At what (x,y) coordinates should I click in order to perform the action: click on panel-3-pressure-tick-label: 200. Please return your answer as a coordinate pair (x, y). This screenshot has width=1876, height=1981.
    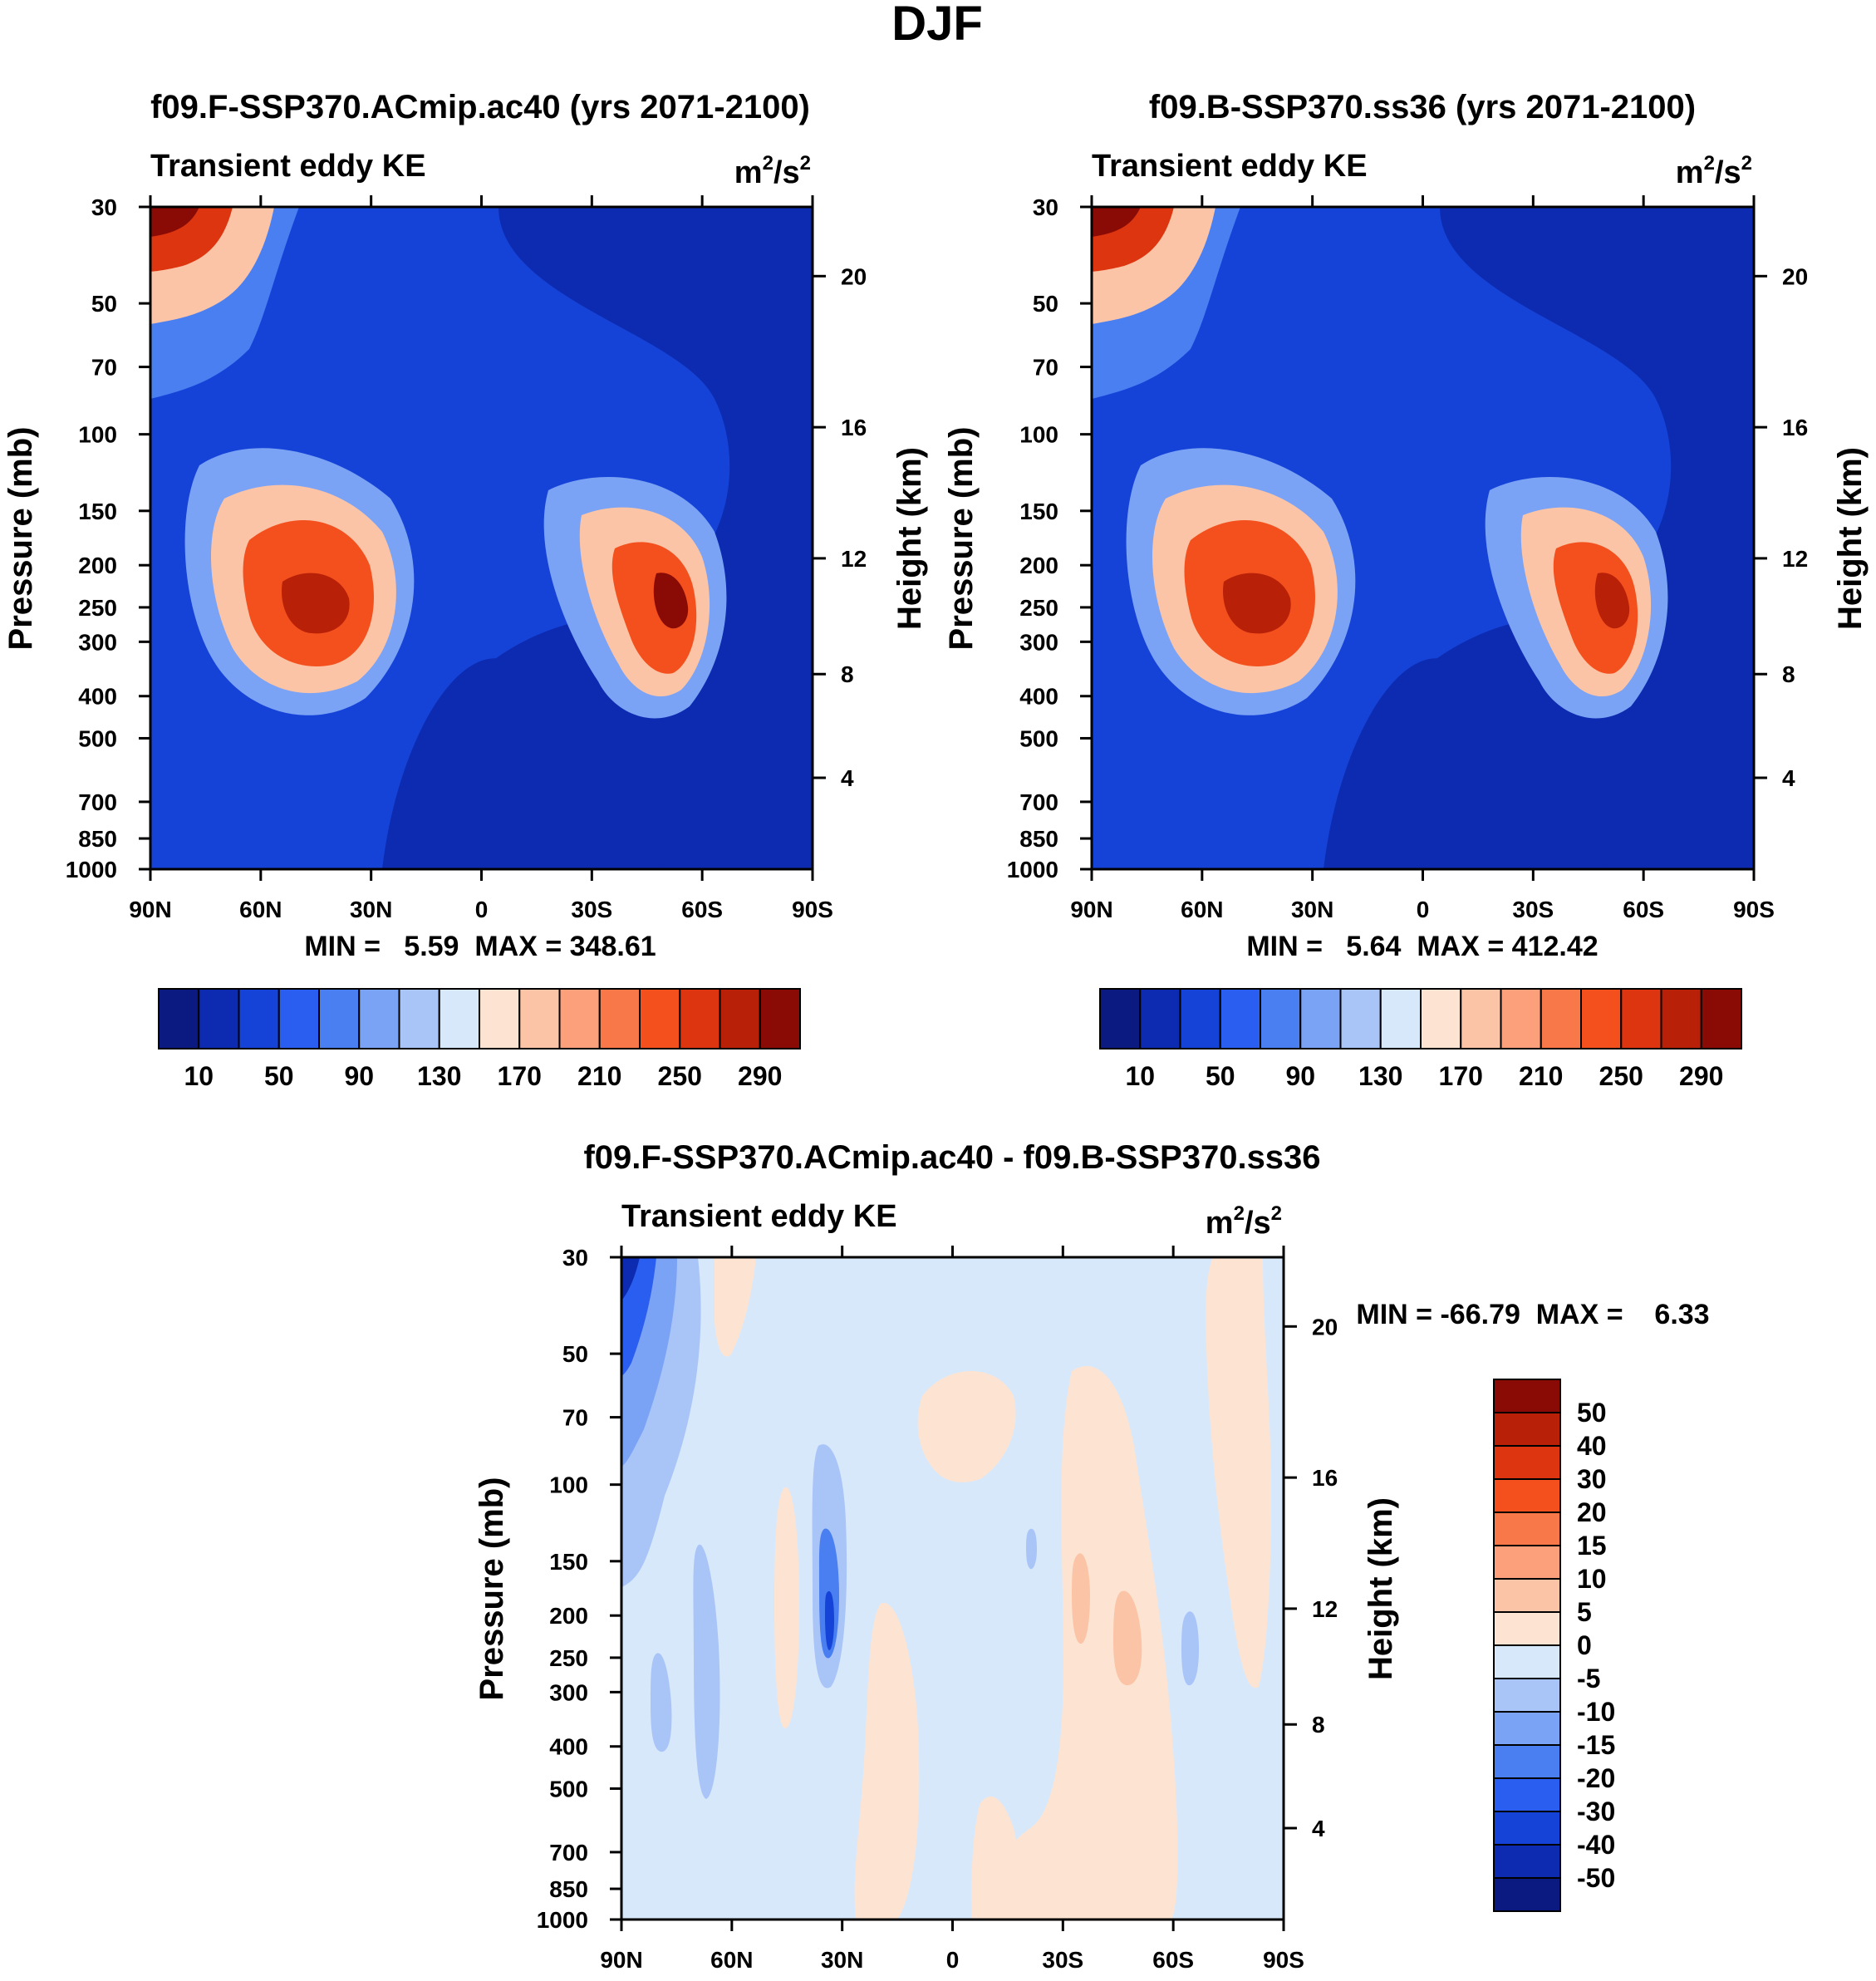
    Looking at the image, I should click on (568, 1616).